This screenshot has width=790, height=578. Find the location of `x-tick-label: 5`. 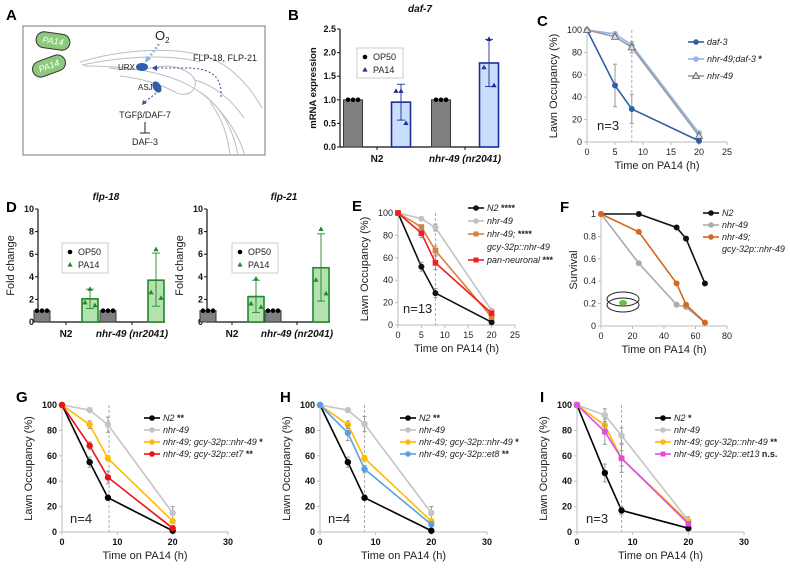

x-tick-label: 5 is located at coordinates (421, 335).